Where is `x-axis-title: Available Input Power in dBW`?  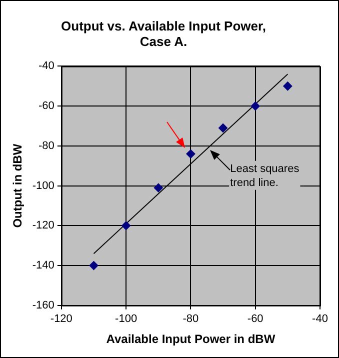 x-axis-title: Available Input Power in dBW is located at coordinates (191, 339).